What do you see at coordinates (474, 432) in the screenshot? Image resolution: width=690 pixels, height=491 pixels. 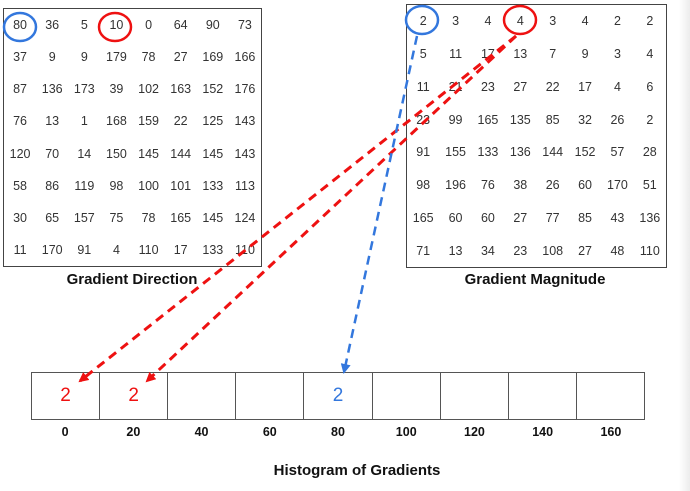 I see `histogram-bin-label: 120` at bounding box center [474, 432].